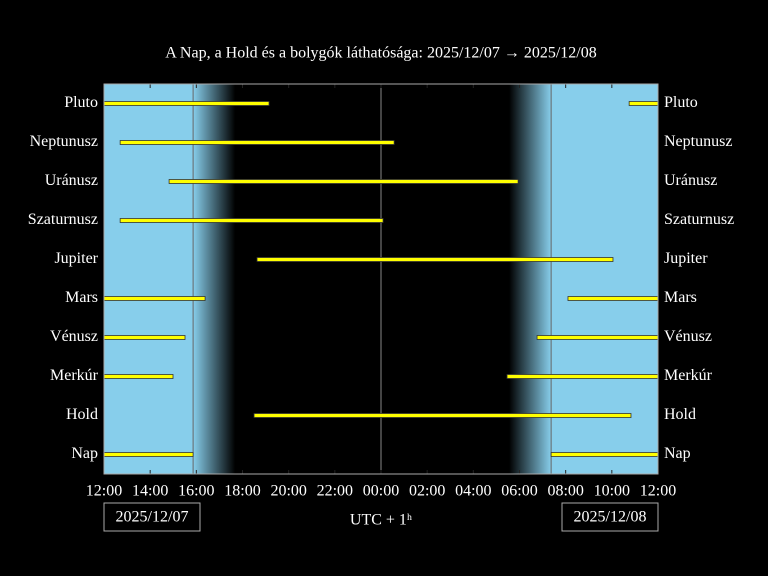  I want to click on end-date: 2025/12/08, so click(610, 517).